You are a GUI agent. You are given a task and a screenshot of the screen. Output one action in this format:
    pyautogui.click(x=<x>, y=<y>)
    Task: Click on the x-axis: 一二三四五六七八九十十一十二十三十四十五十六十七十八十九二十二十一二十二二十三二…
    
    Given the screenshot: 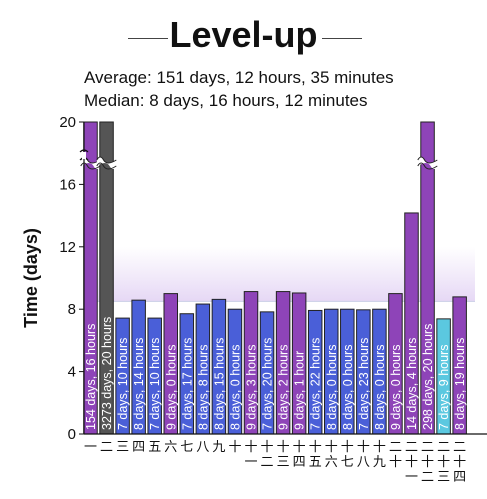 What is the action you would take?
    pyautogui.click(x=285, y=458)
    